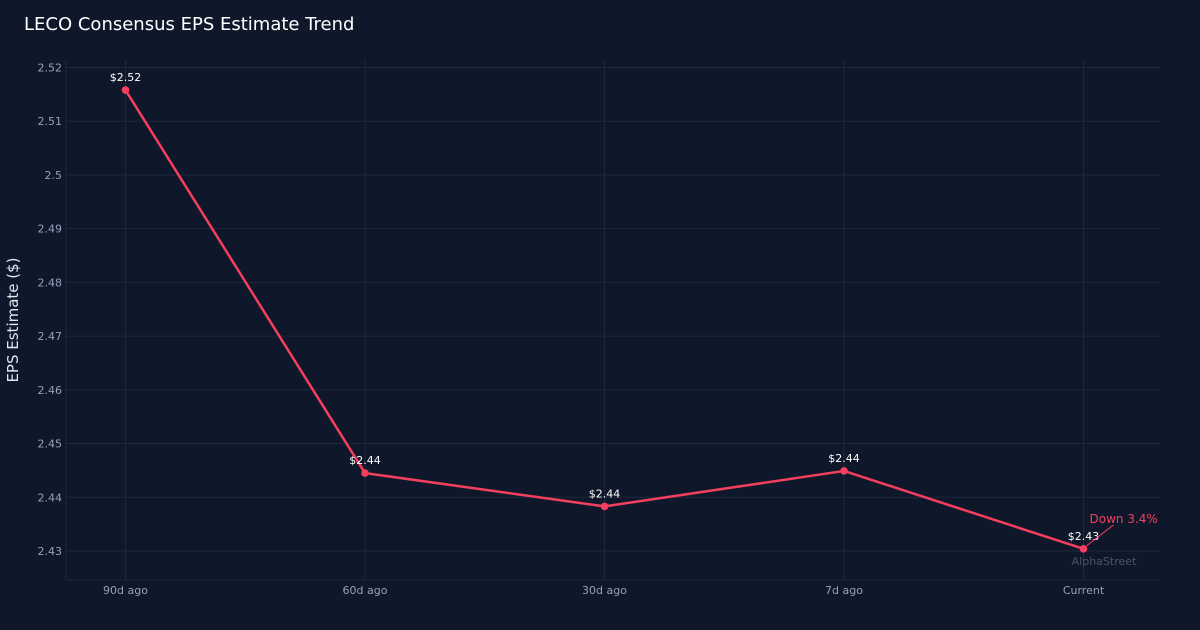 The height and width of the screenshot is (630, 1200). I want to click on annotation-label: Down 3.4%, so click(1124, 519).